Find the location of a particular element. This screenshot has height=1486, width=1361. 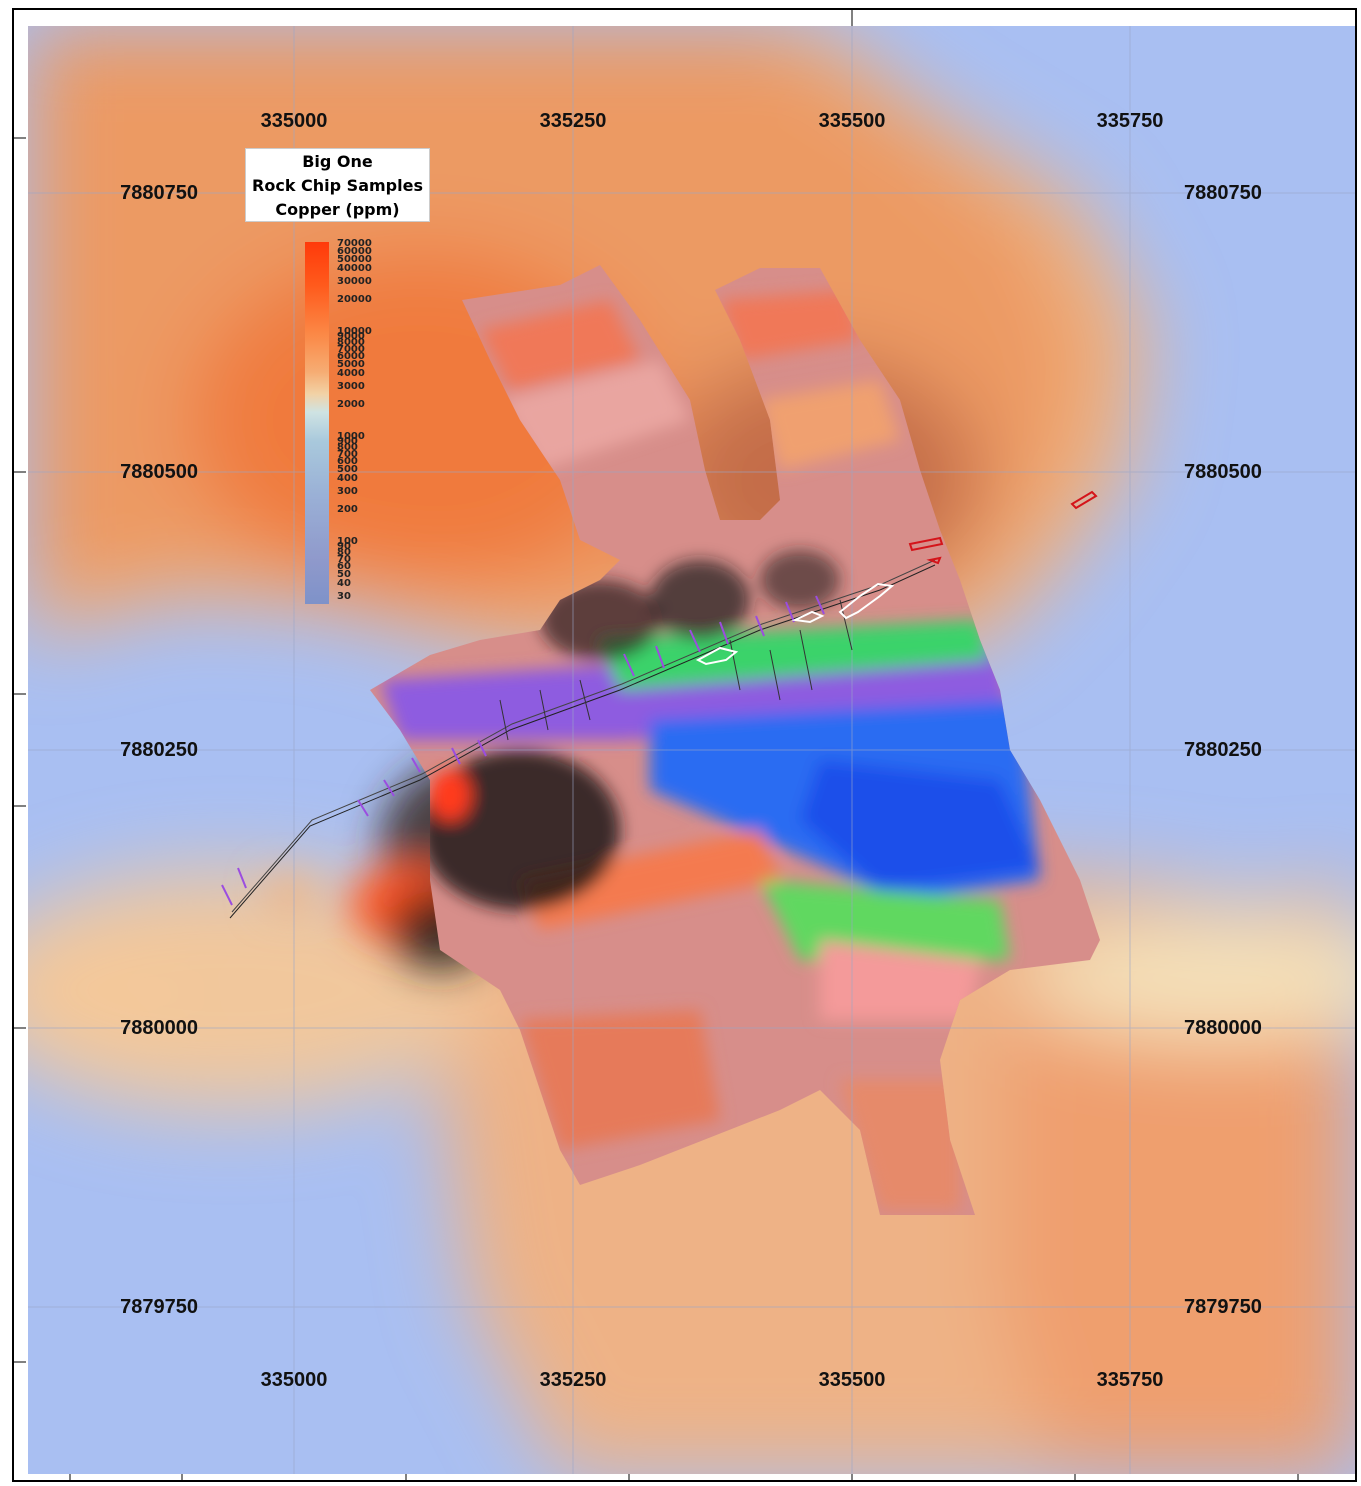

legend-tick: 400 is located at coordinates (347, 478).